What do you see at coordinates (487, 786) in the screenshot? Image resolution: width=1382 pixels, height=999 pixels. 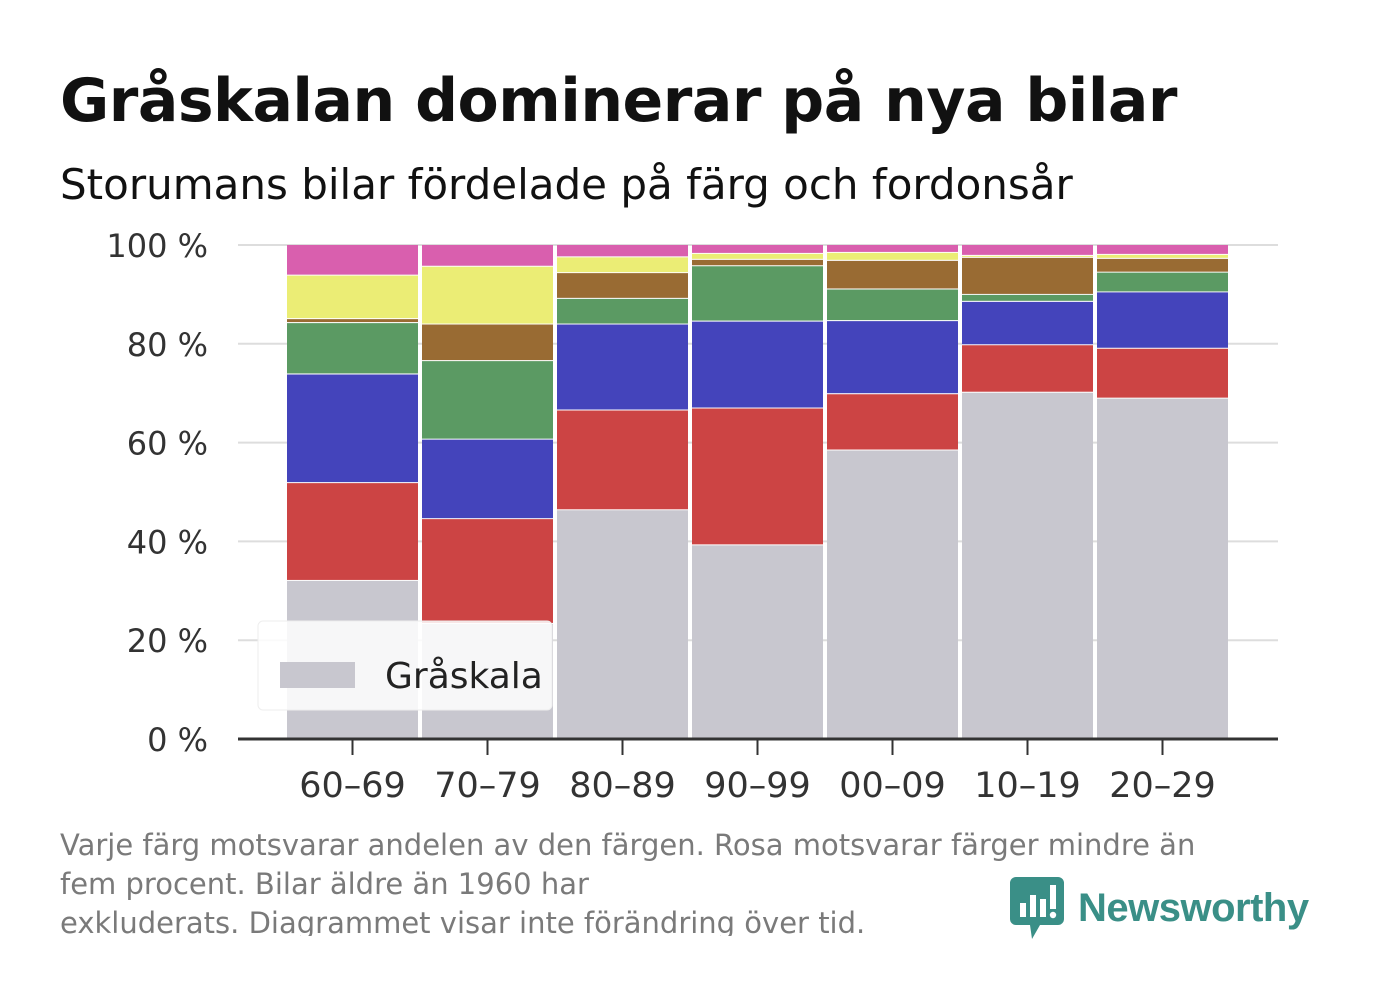 I see `x-tick-label: 70–79` at bounding box center [487, 786].